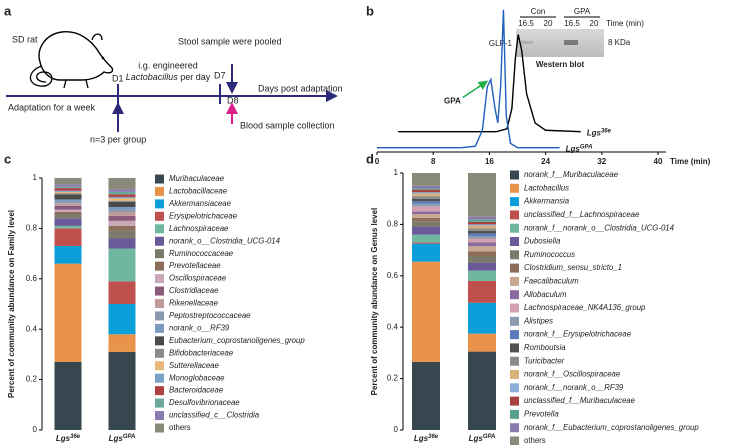 The image size is (735, 445). Describe the element at coordinates (582, 11) in the screenshot. I see `blot-group: GPA` at that location.